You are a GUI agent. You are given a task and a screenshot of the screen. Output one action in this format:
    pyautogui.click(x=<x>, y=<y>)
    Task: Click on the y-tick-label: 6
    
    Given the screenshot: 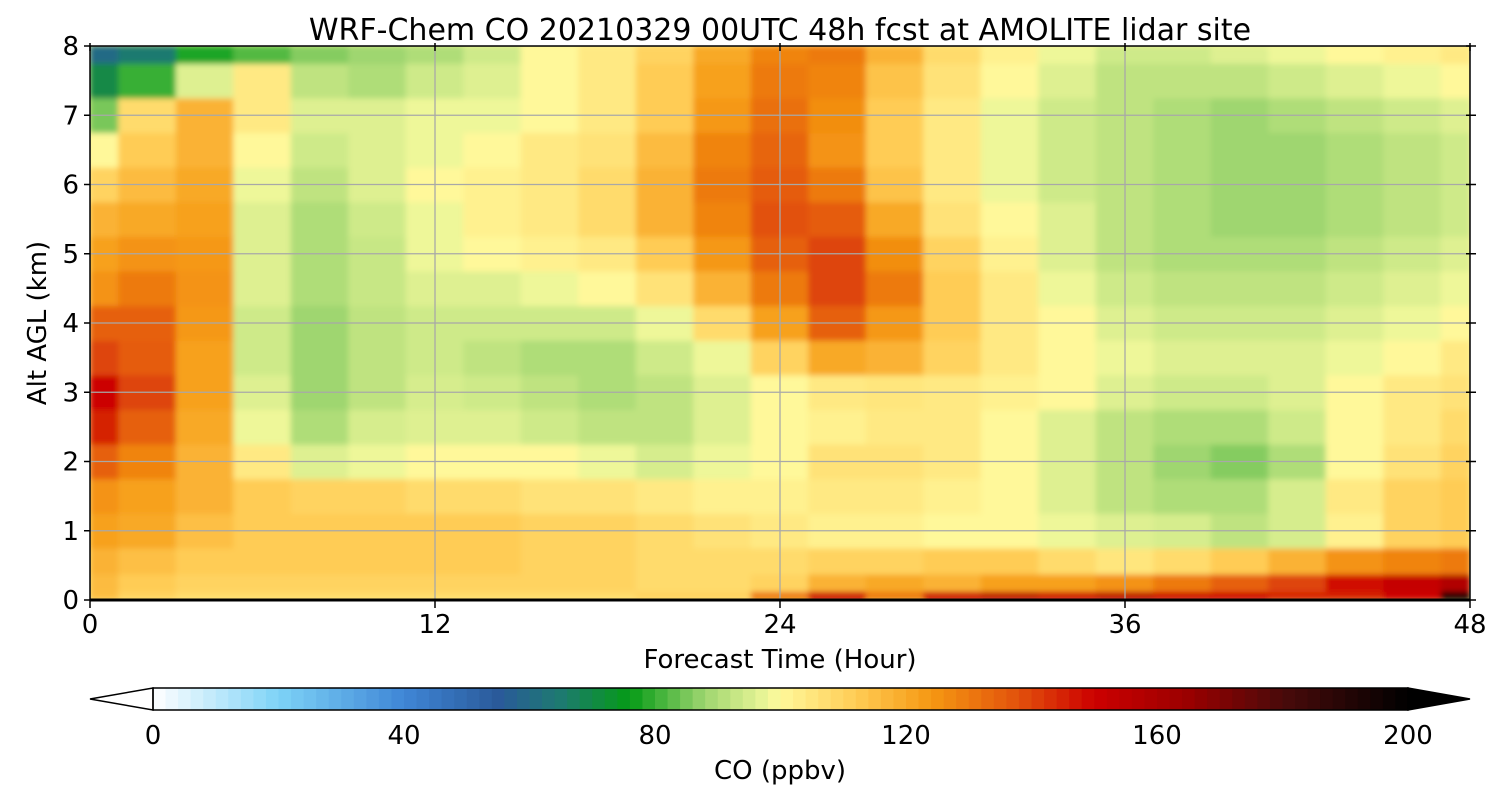 What is the action you would take?
    pyautogui.click(x=70, y=186)
    